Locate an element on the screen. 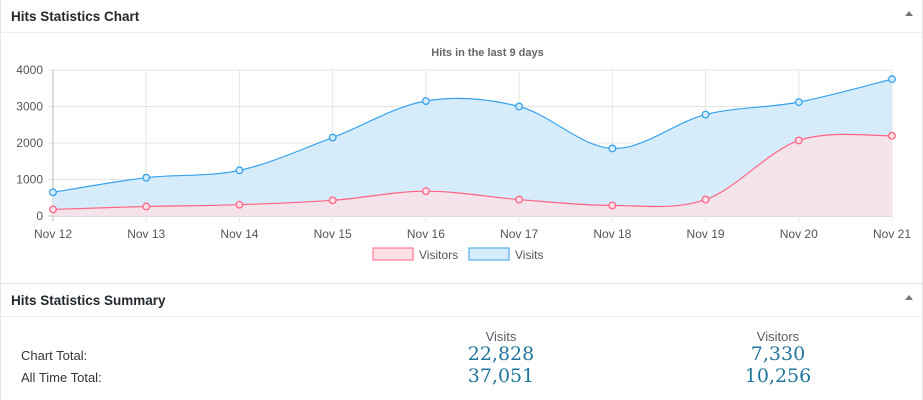  legend-visits-label: Visits is located at coordinates (529, 255).